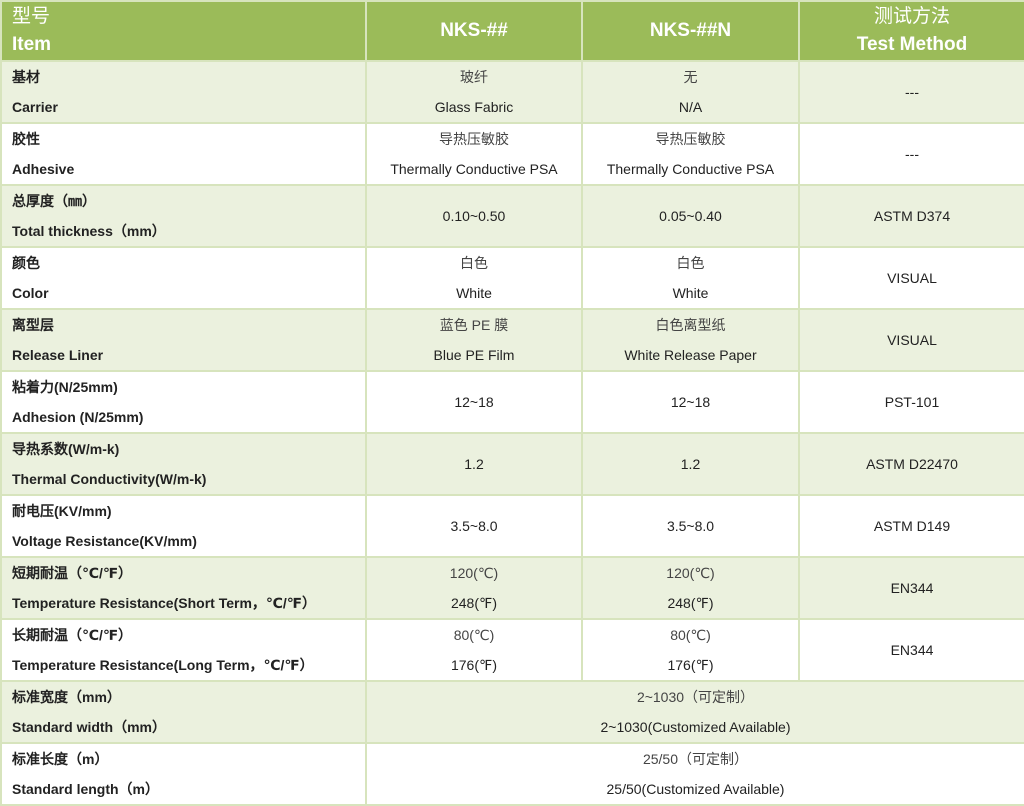 The width and height of the screenshot is (1024, 806). What do you see at coordinates (109, 479) in the screenshot?
I see `row-label-en: Thermal Conductivity(W/m-k)` at bounding box center [109, 479].